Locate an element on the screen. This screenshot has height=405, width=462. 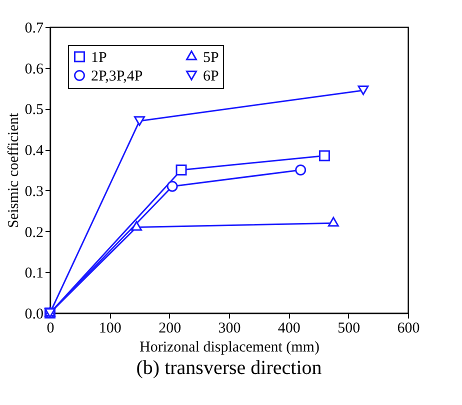
x-tick-label: 100 is located at coordinates (110, 328).